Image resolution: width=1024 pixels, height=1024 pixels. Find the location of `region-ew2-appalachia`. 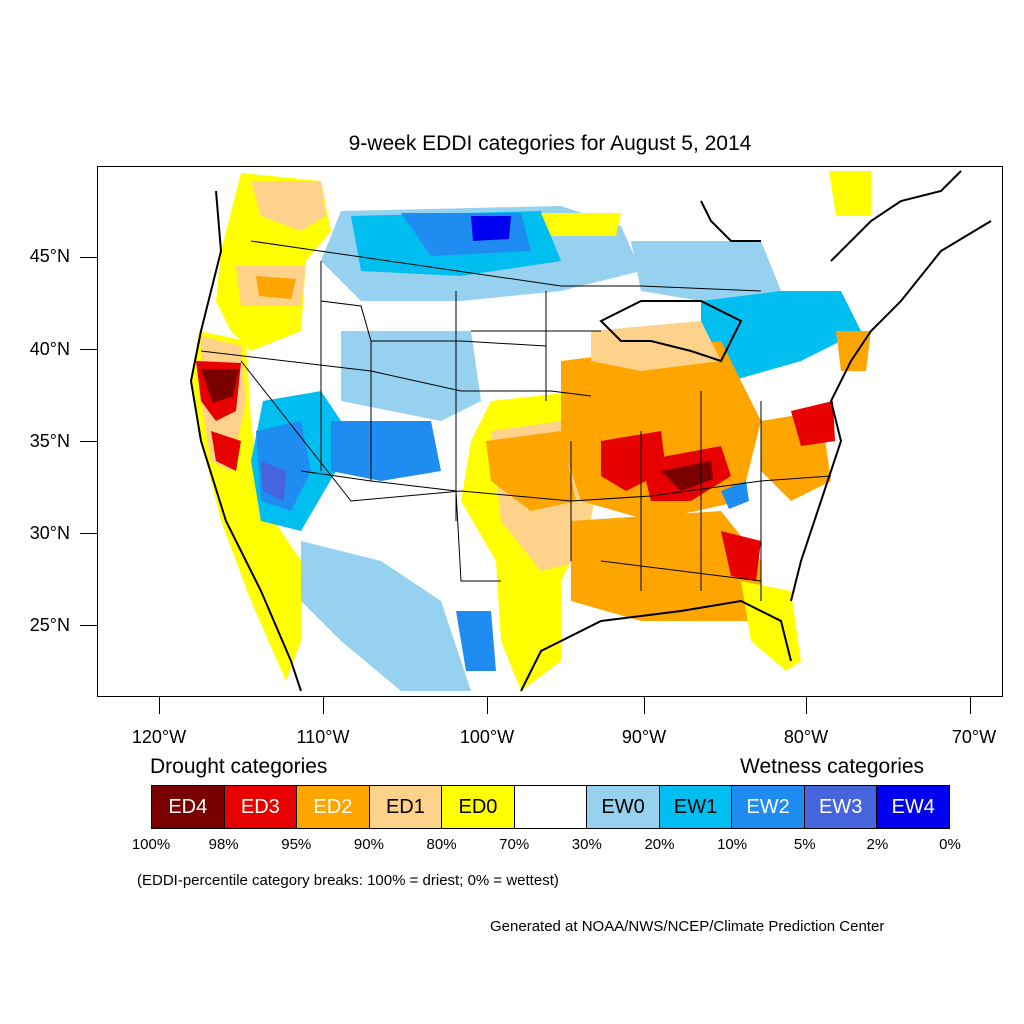

region-ew2-appalachia is located at coordinates (735, 495).